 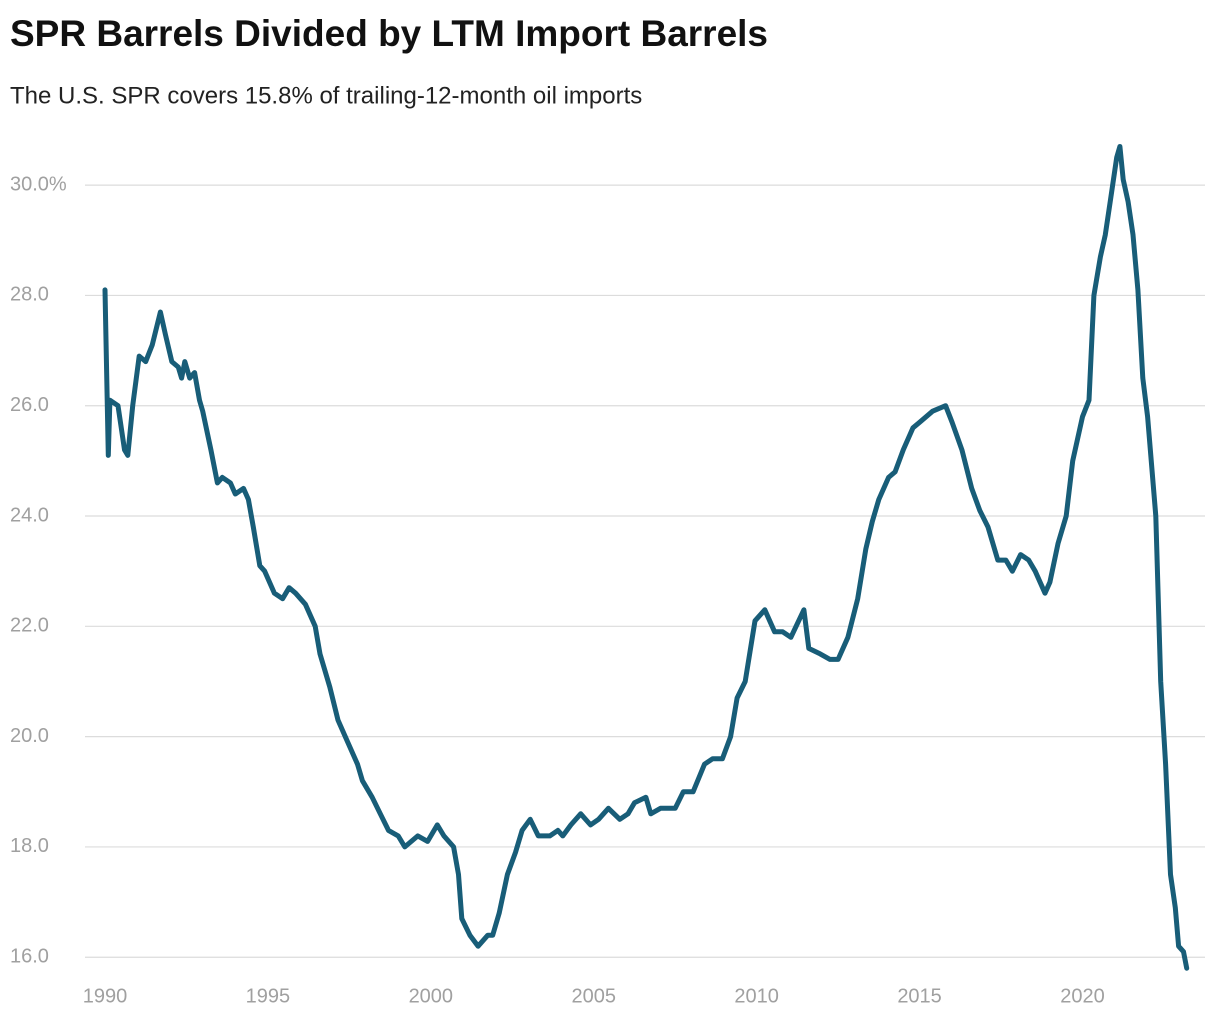 What do you see at coordinates (29, 515) in the screenshot?
I see `y-tick-label: 24.0` at bounding box center [29, 515].